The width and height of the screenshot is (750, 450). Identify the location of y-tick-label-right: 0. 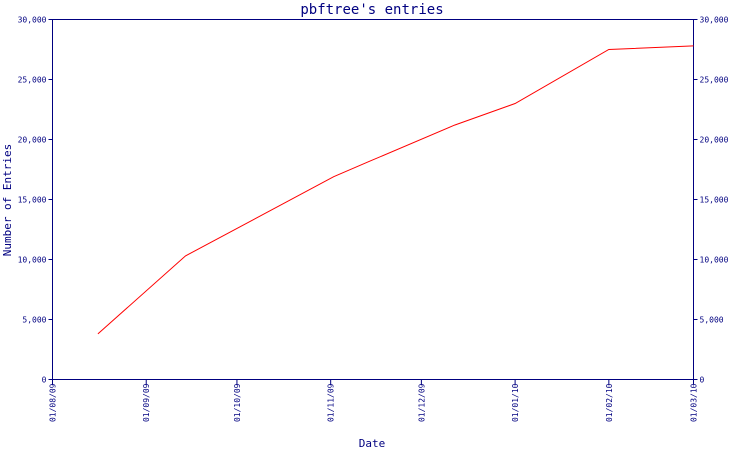
(702, 380).